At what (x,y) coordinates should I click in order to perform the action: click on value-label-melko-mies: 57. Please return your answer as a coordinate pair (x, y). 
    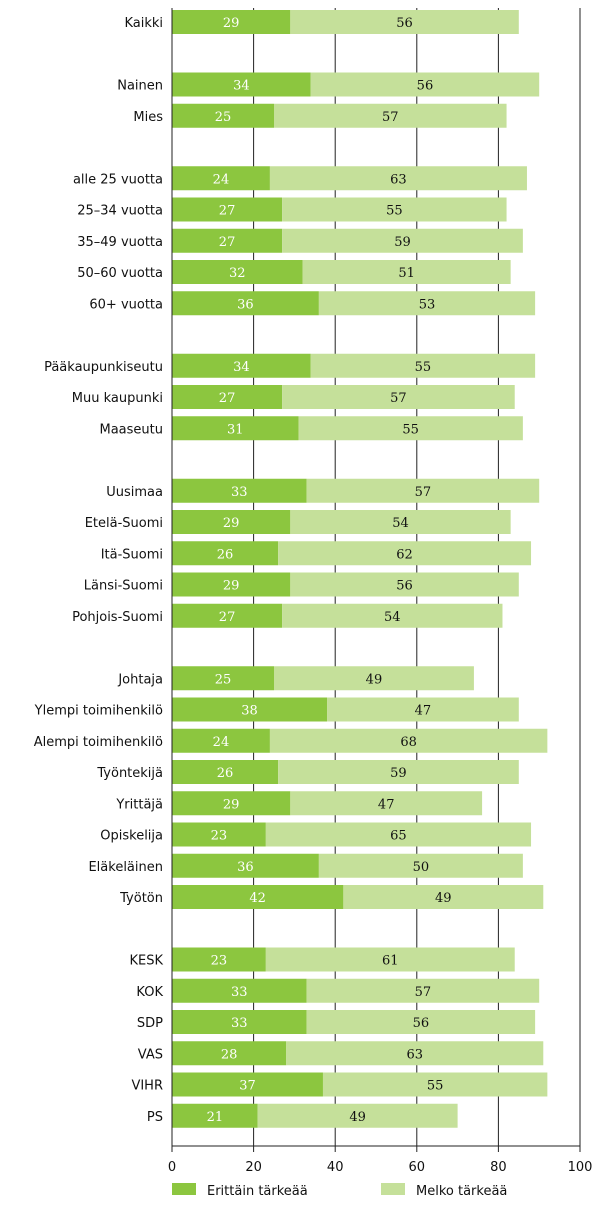
    Looking at the image, I should click on (390, 117).